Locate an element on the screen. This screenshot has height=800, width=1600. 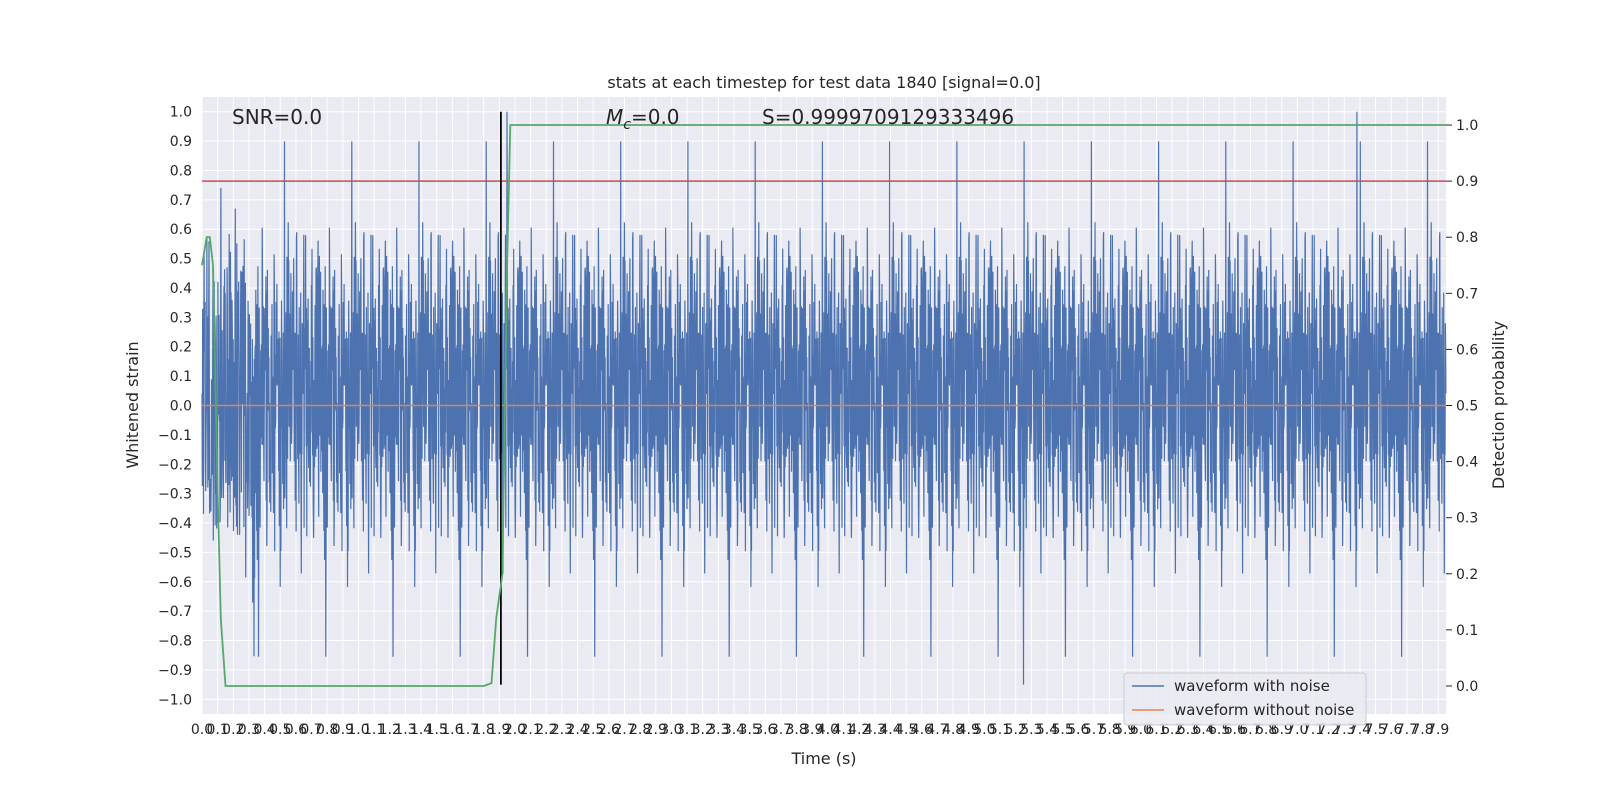
x-tick-label: 0.8 is located at coordinates (327, 730).